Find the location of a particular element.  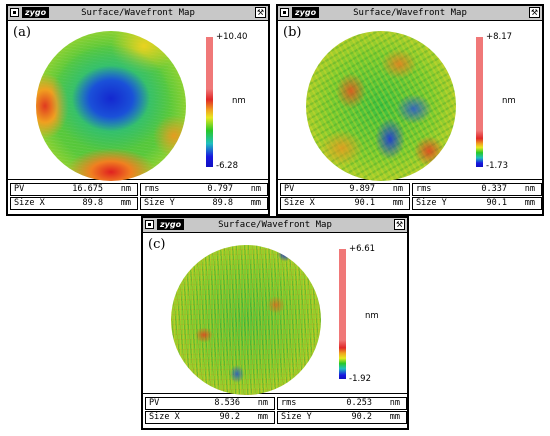

size-y-field: Size Y 89.8 mm is located at coordinates (204, 203).